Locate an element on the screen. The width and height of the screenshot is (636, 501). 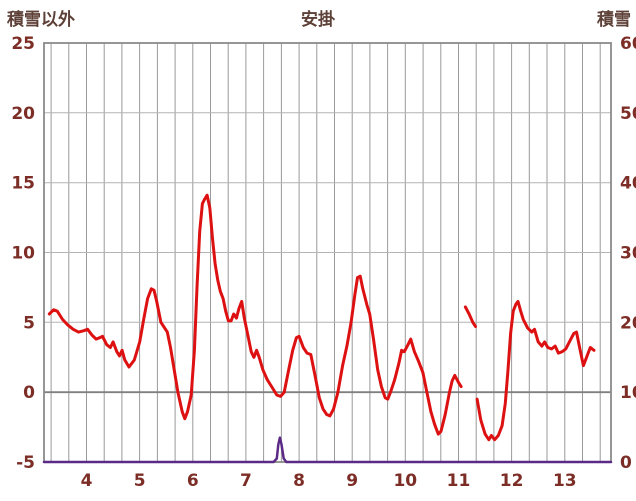
x-axis-tick-label: 5 is located at coordinates (140, 481).